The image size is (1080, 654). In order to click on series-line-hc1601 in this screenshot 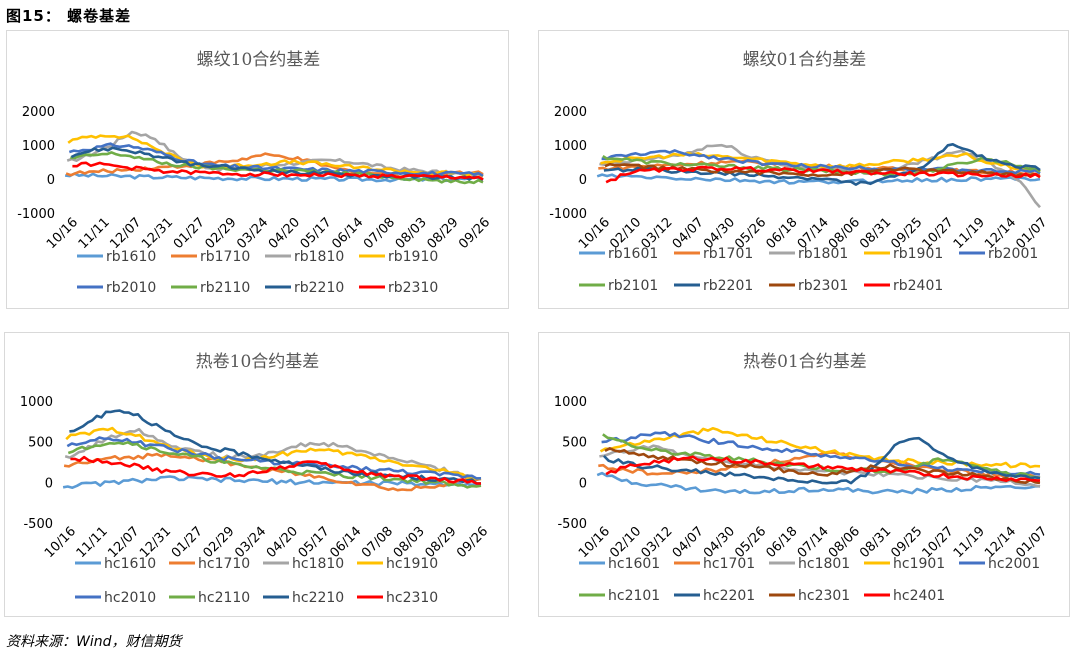, I will do `click(818, 483)`.